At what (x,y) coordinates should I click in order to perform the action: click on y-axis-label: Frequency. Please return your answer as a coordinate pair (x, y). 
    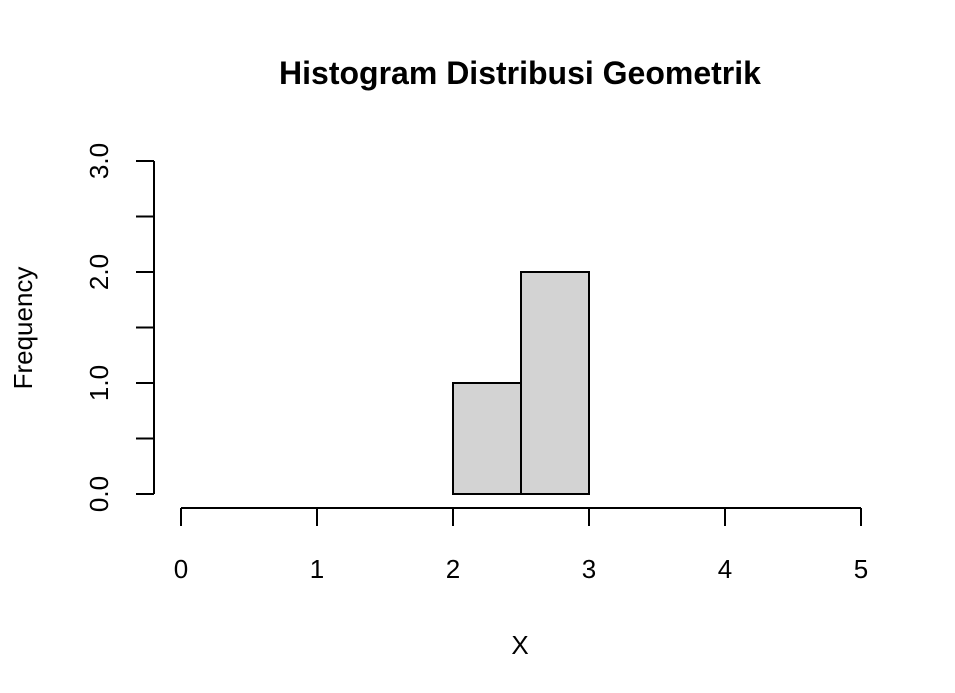
    Looking at the image, I should click on (23, 328).